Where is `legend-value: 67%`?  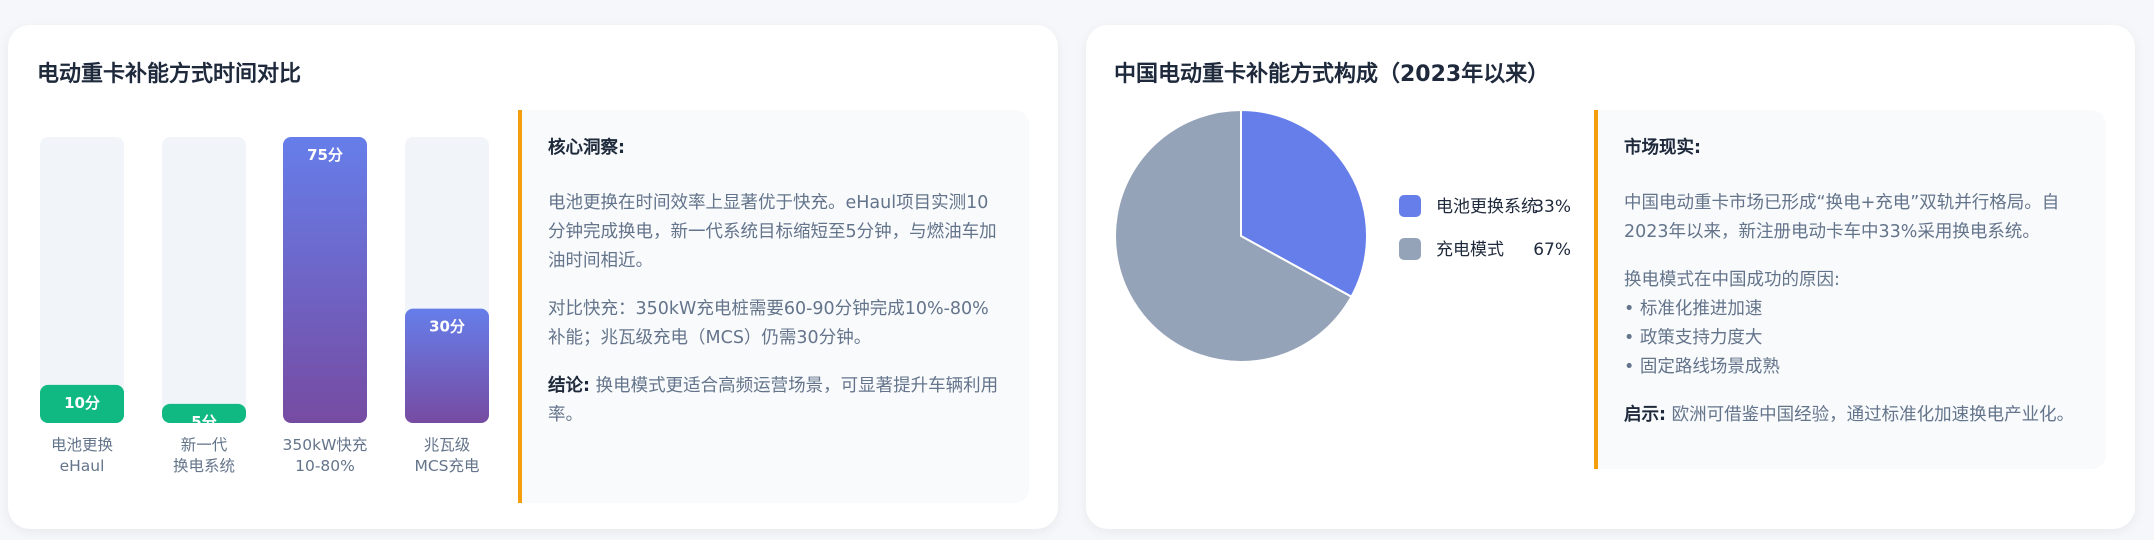
legend-value: 67% is located at coordinates (1552, 250).